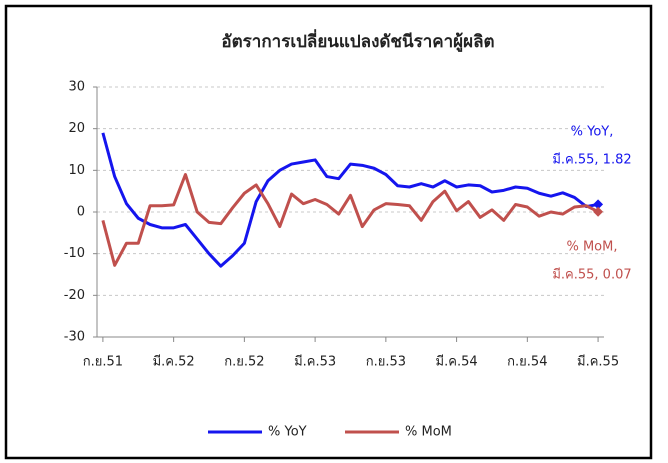 The width and height of the screenshot is (668, 463). I want to click on x-tick-label: ก.ย.52, so click(244, 362).